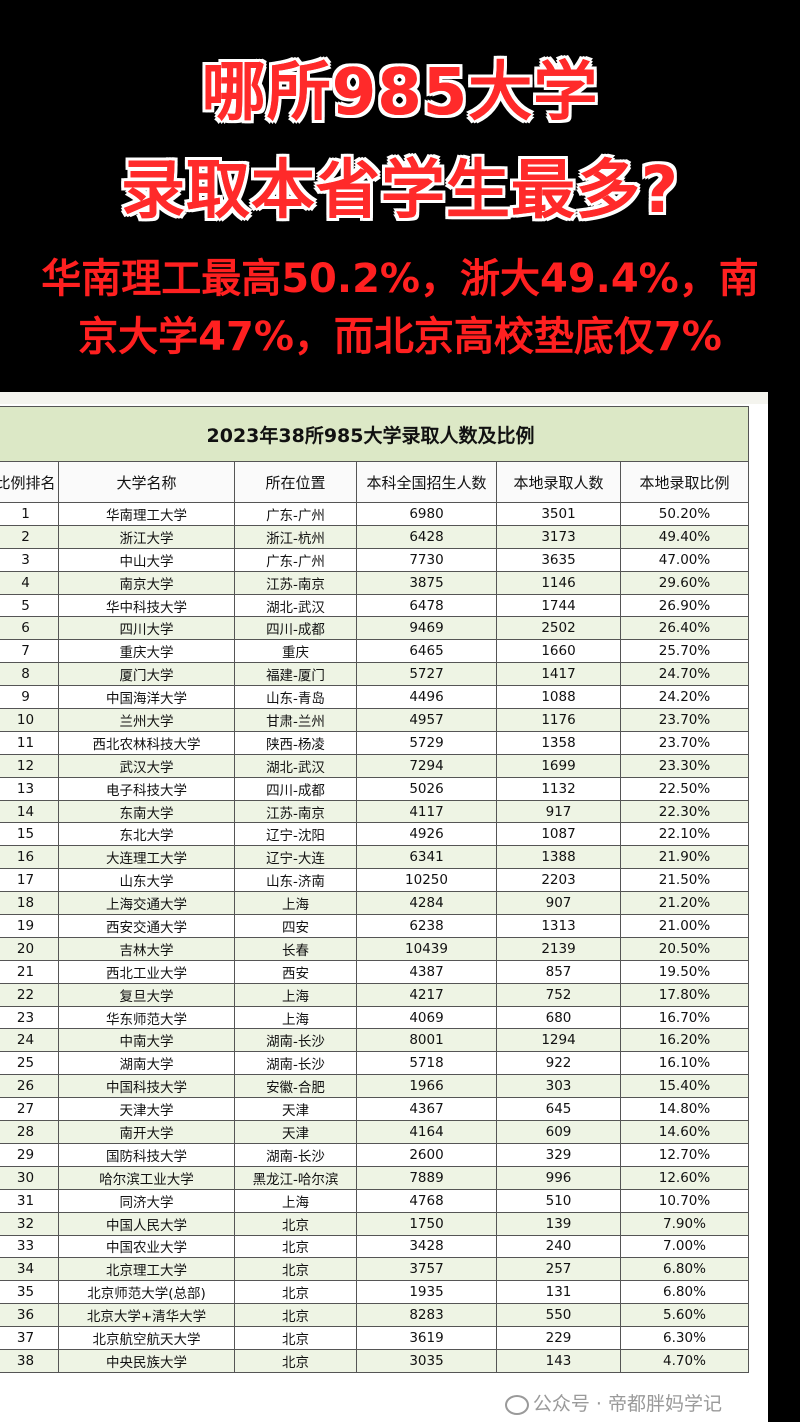  I want to click on university-cell: 电子科技大学, so click(146, 788).